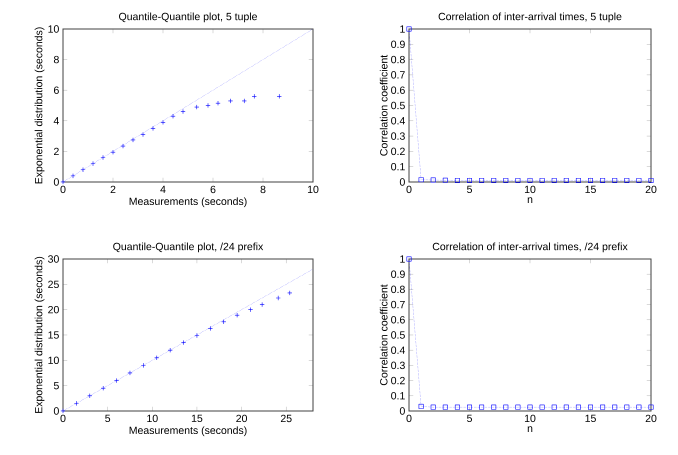 Image resolution: width=678 pixels, height=455 pixels. I want to click on x-tick-label: 2, so click(113, 190).